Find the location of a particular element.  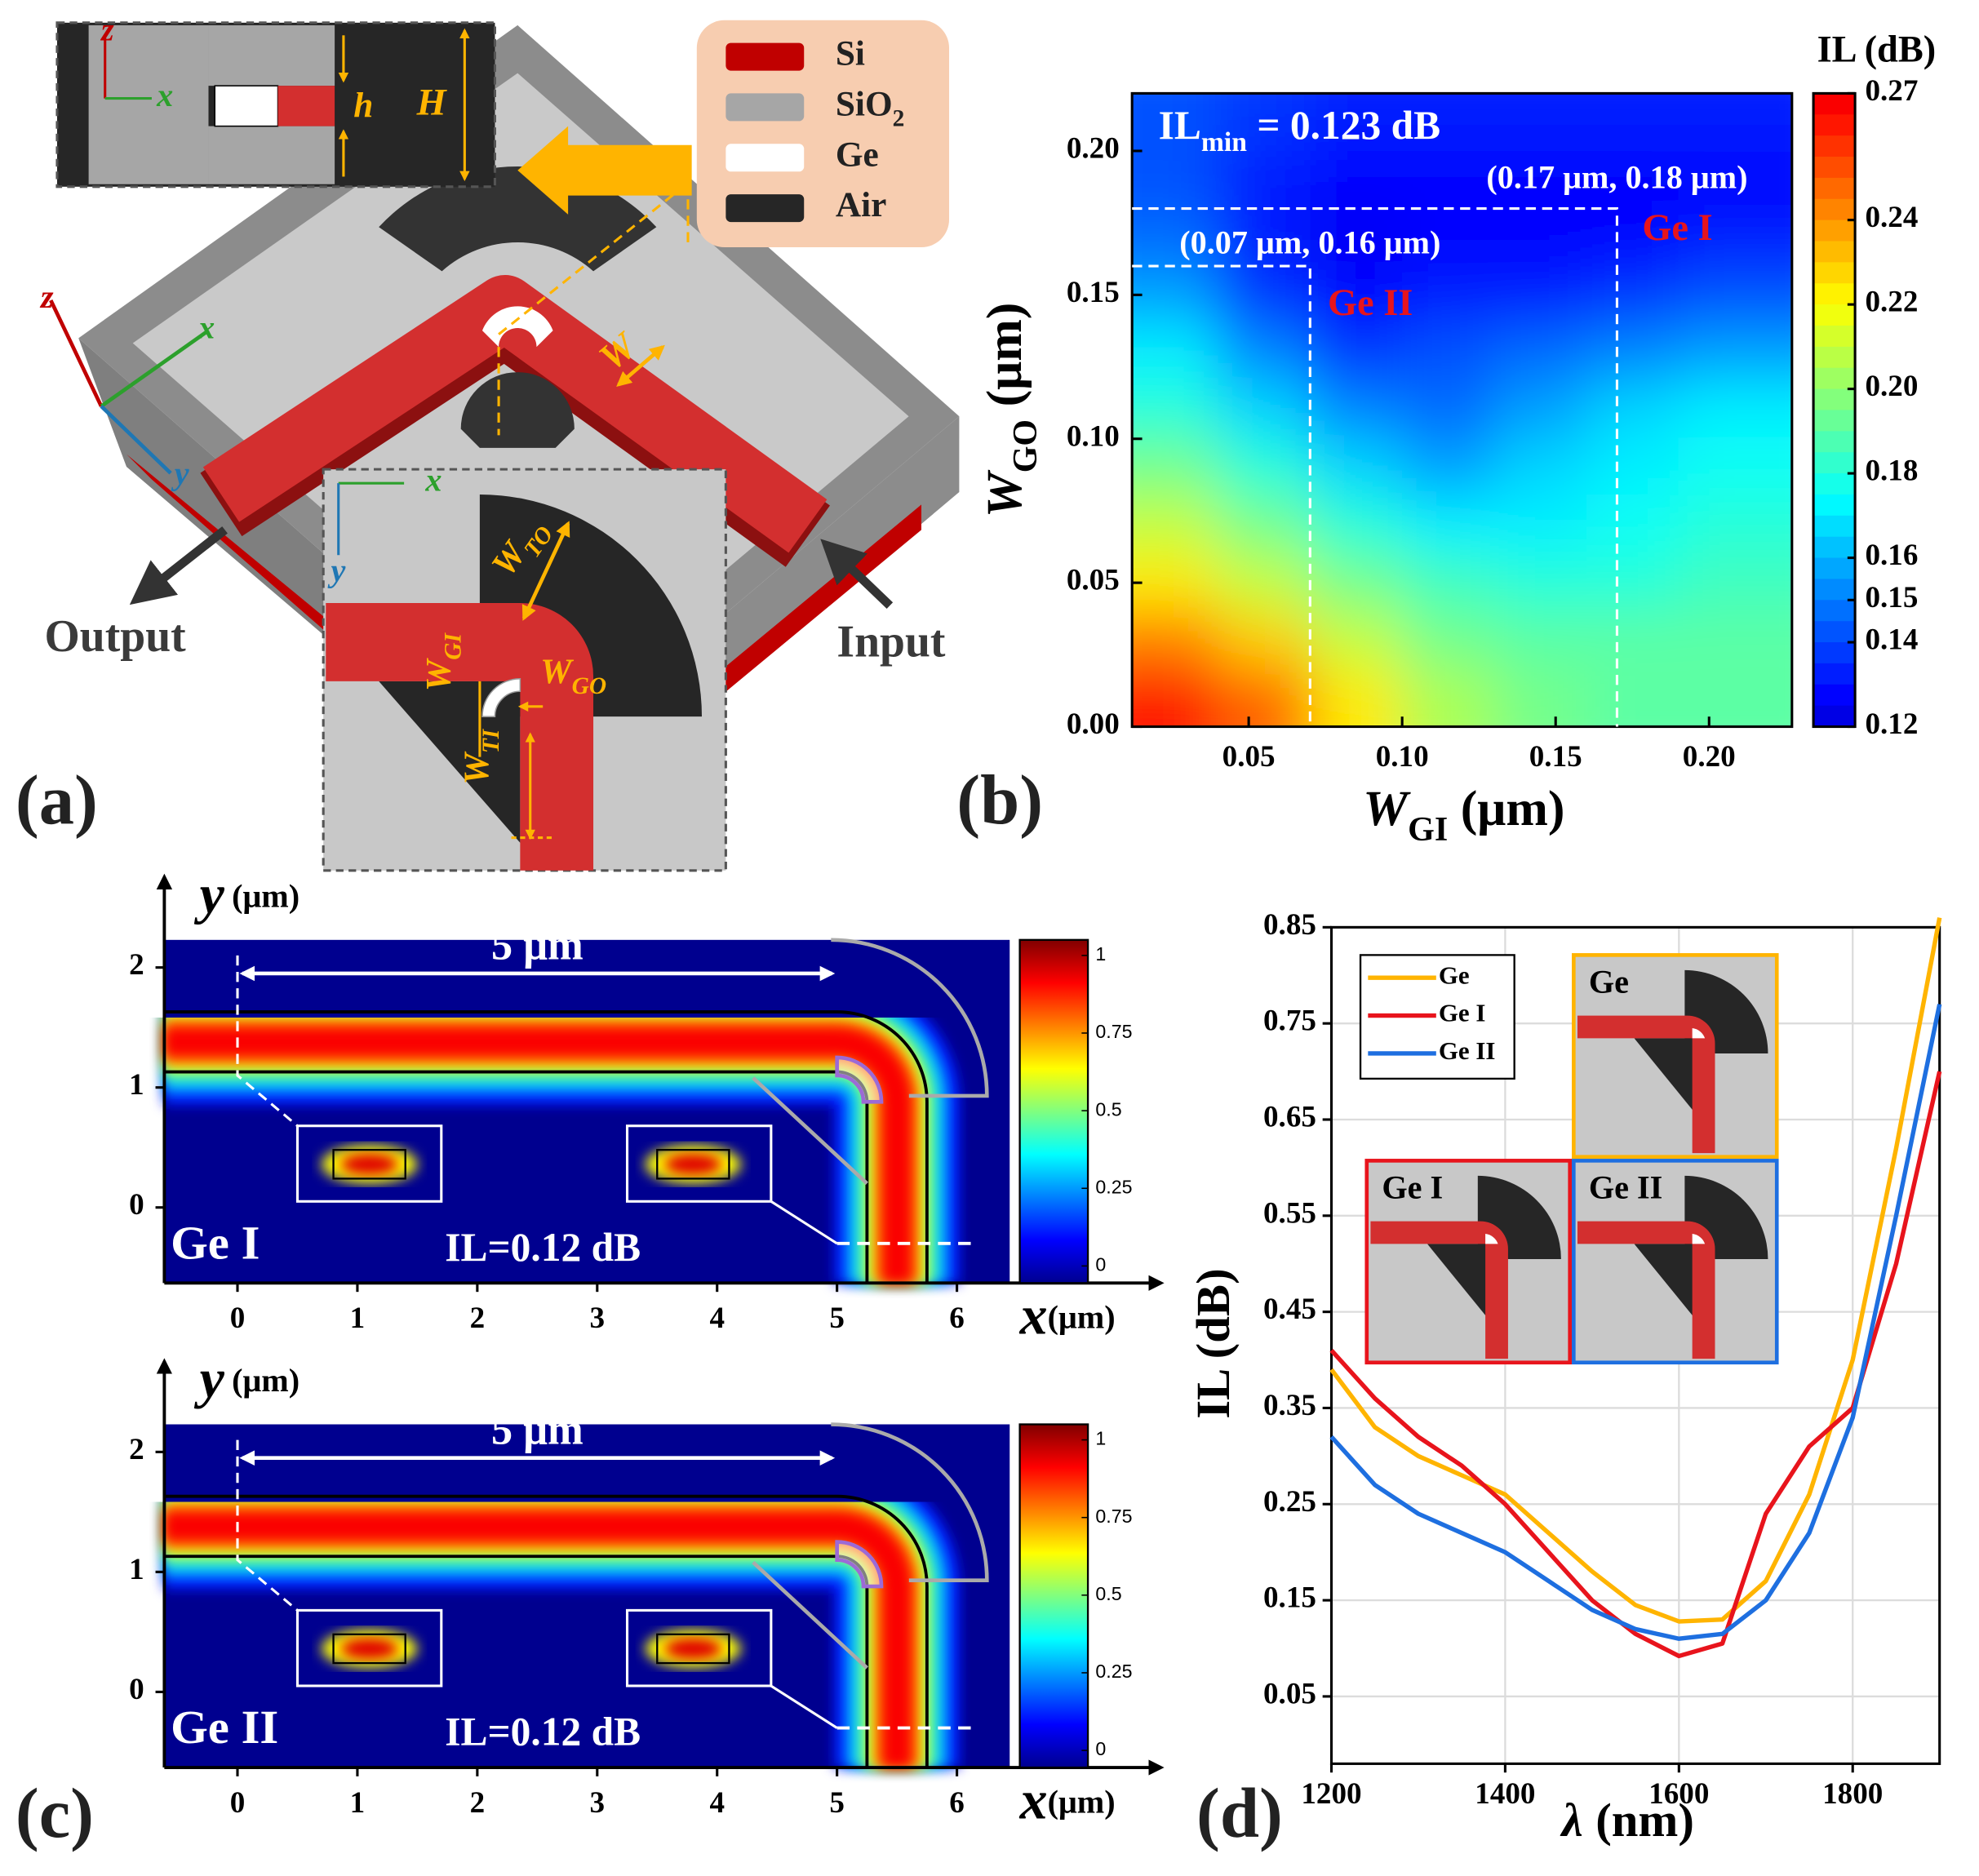

point-label: (0.07 μm, 0.16 μm) is located at coordinates (1309, 242).